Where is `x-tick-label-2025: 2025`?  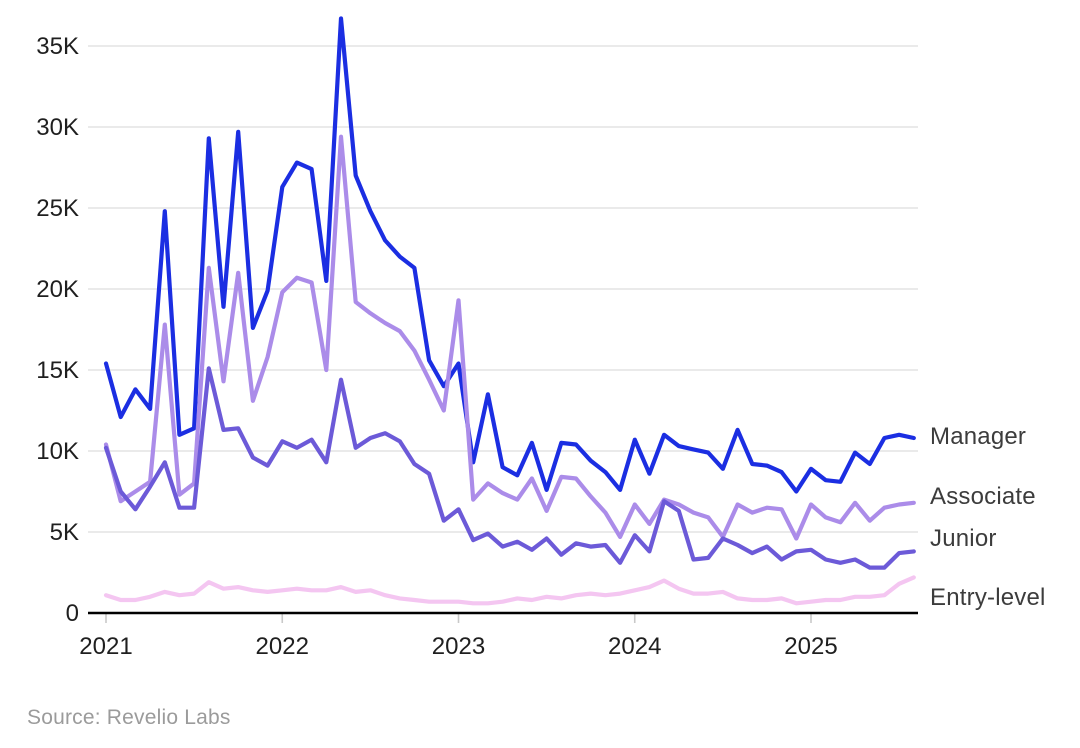
x-tick-label-2025: 2025 is located at coordinates (810, 646).